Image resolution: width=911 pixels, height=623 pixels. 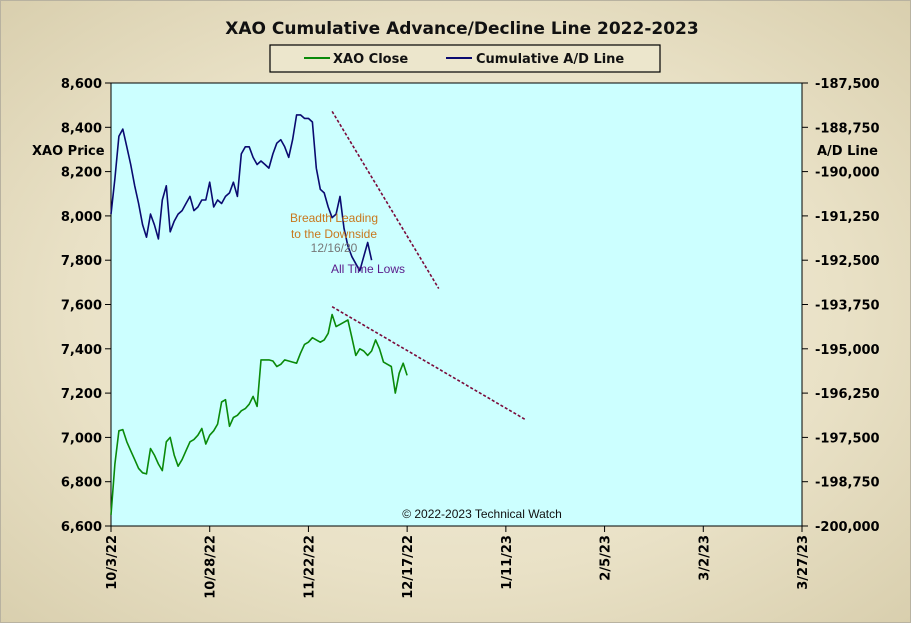 What do you see at coordinates (68, 151) in the screenshot?
I see `left-axis-label: XAO Price` at bounding box center [68, 151].